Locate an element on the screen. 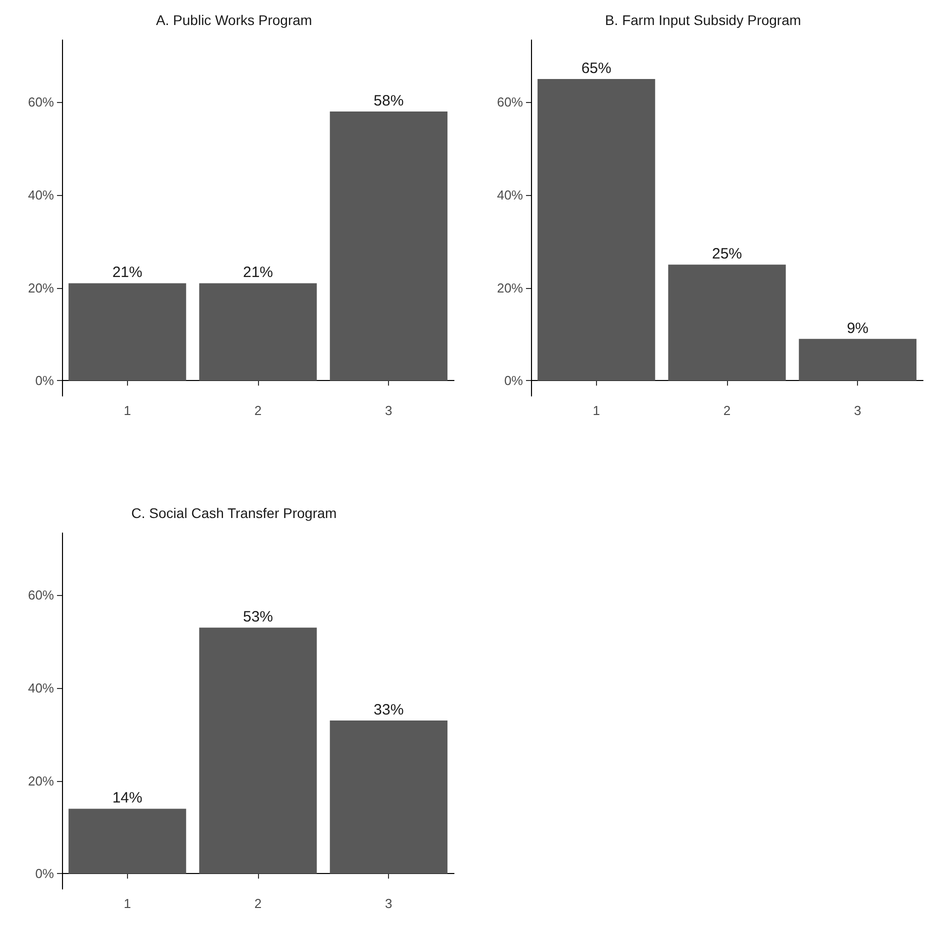 The height and width of the screenshot is (943, 938). chart-title: B. Farm Input Subsidy Program is located at coordinates (703, 20).